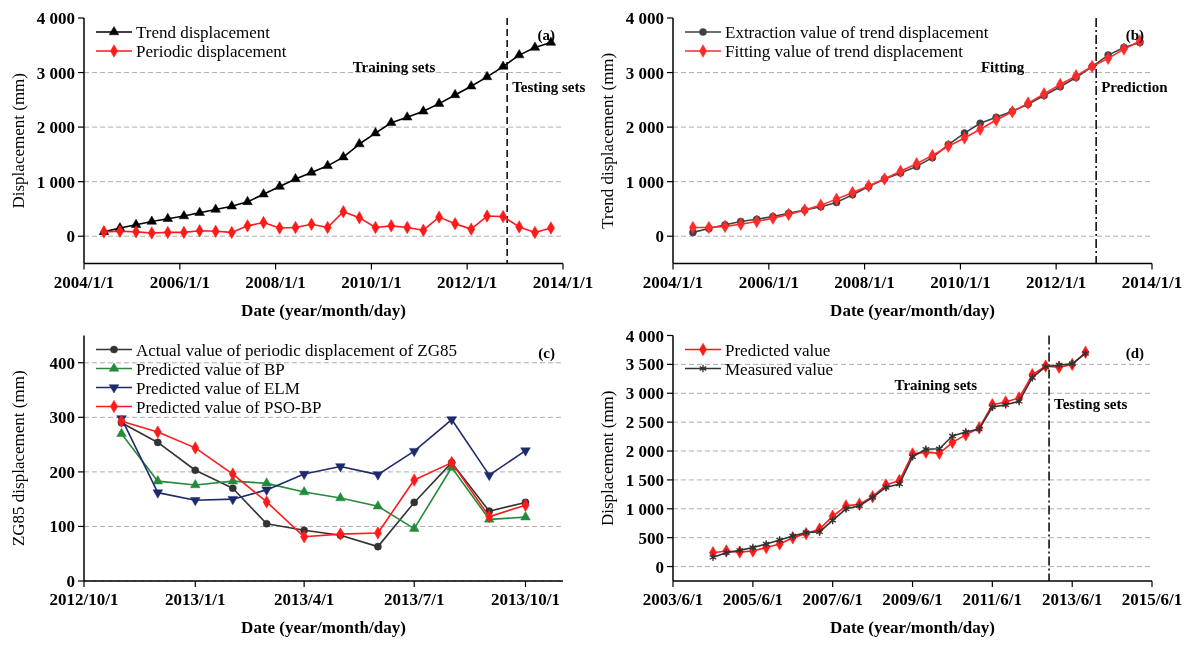 The width and height of the screenshot is (1194, 651). Describe the element at coordinates (203, 32) in the screenshot. I see `legend-label: Trend displacement` at that location.